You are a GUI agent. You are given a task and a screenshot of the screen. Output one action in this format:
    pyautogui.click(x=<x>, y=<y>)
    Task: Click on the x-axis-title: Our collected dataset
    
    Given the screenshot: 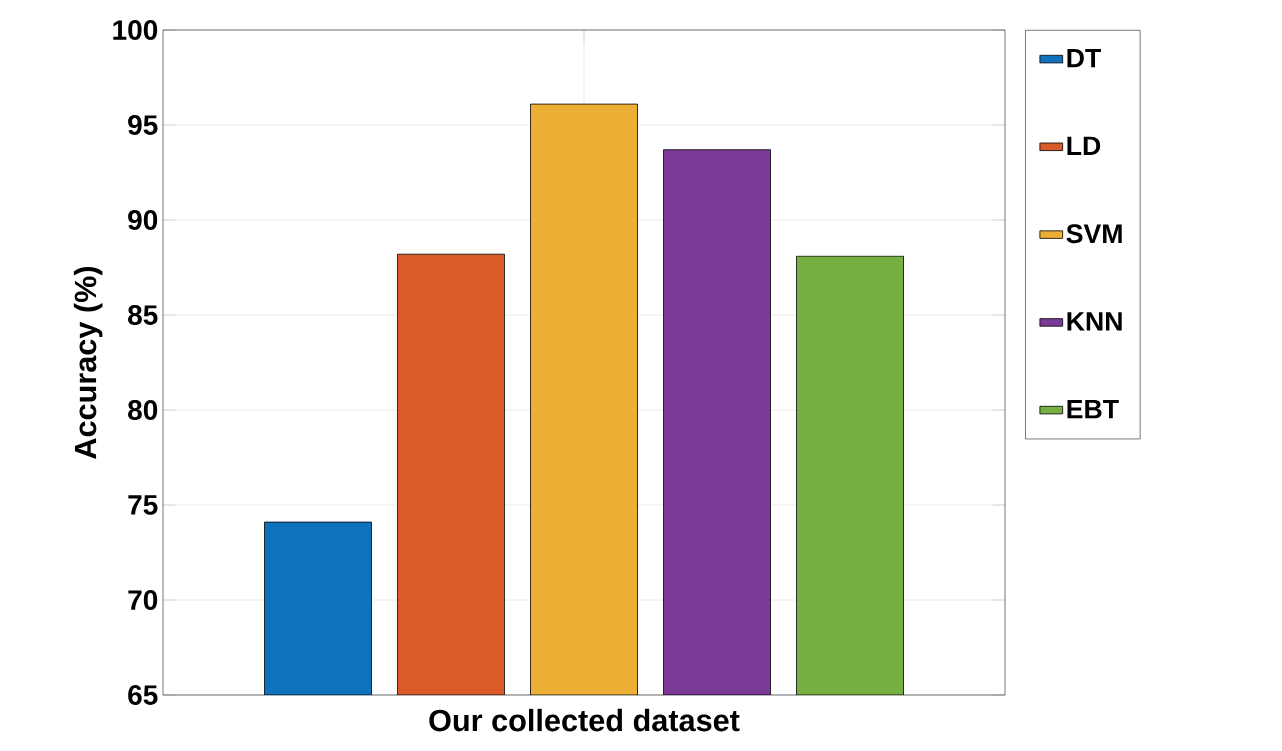 What is the action you would take?
    pyautogui.click(x=584, y=720)
    